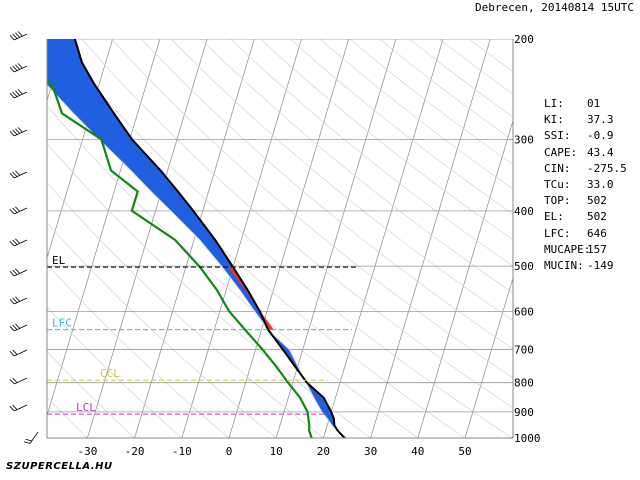  What do you see at coordinates (607, 168) in the screenshot?
I see `index-value: -275.5` at bounding box center [607, 168].